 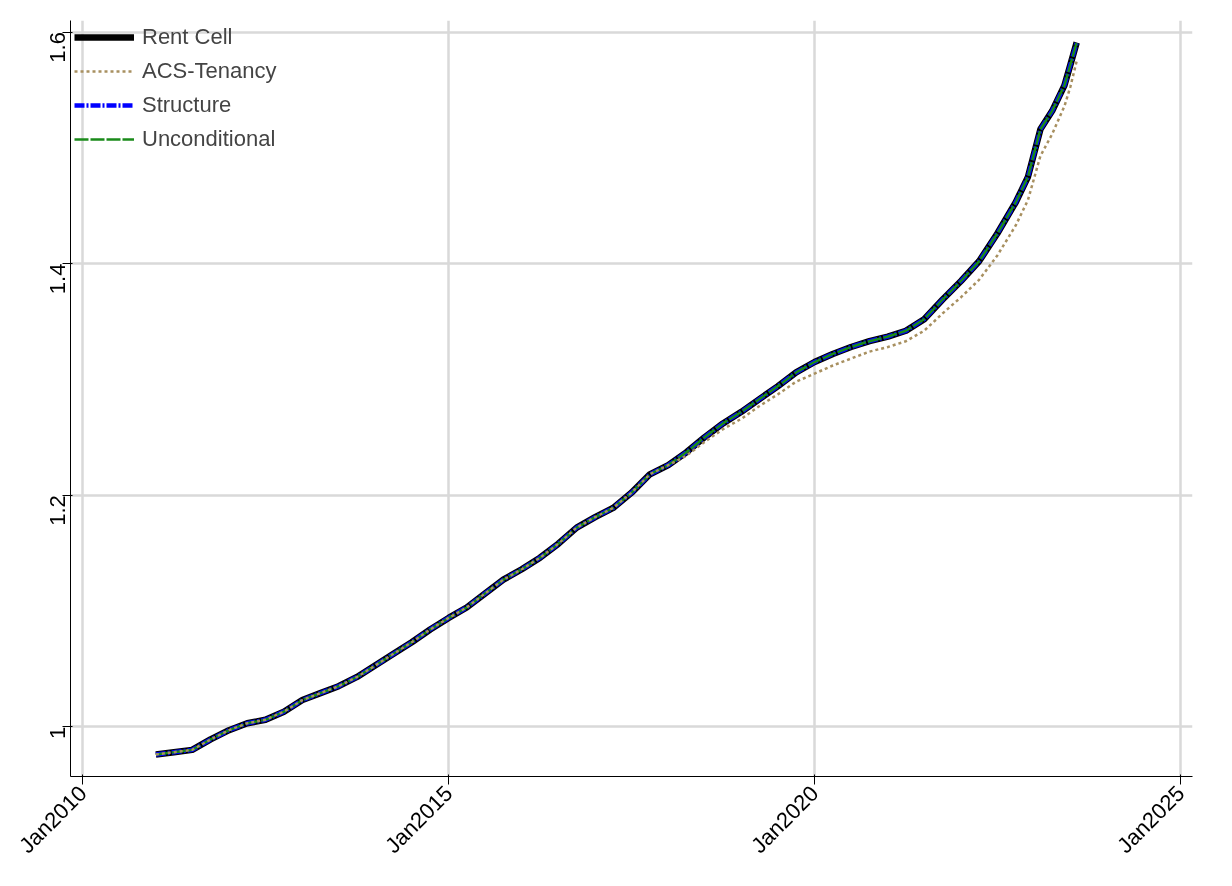 What do you see at coordinates (209, 71) in the screenshot?
I see `legend-label: ACS-Tenancy` at bounding box center [209, 71].